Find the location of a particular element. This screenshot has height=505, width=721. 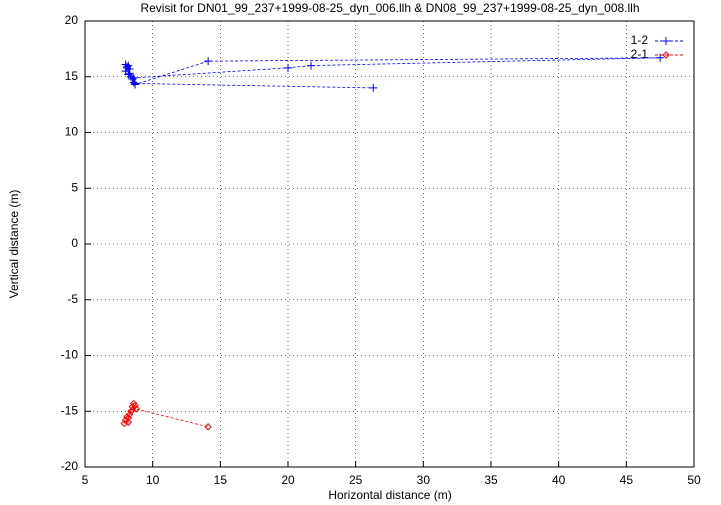

x-tick-label: 5 is located at coordinates (85, 480).